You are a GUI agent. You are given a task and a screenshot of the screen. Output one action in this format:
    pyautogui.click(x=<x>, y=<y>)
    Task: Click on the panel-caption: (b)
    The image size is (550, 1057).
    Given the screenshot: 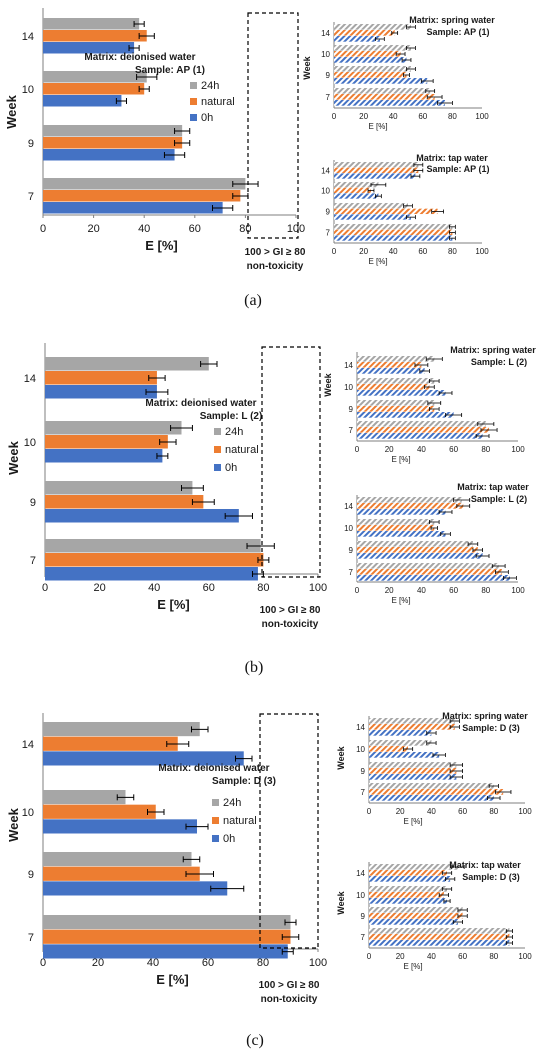 What is the action you would take?
    pyautogui.click(x=254, y=667)
    